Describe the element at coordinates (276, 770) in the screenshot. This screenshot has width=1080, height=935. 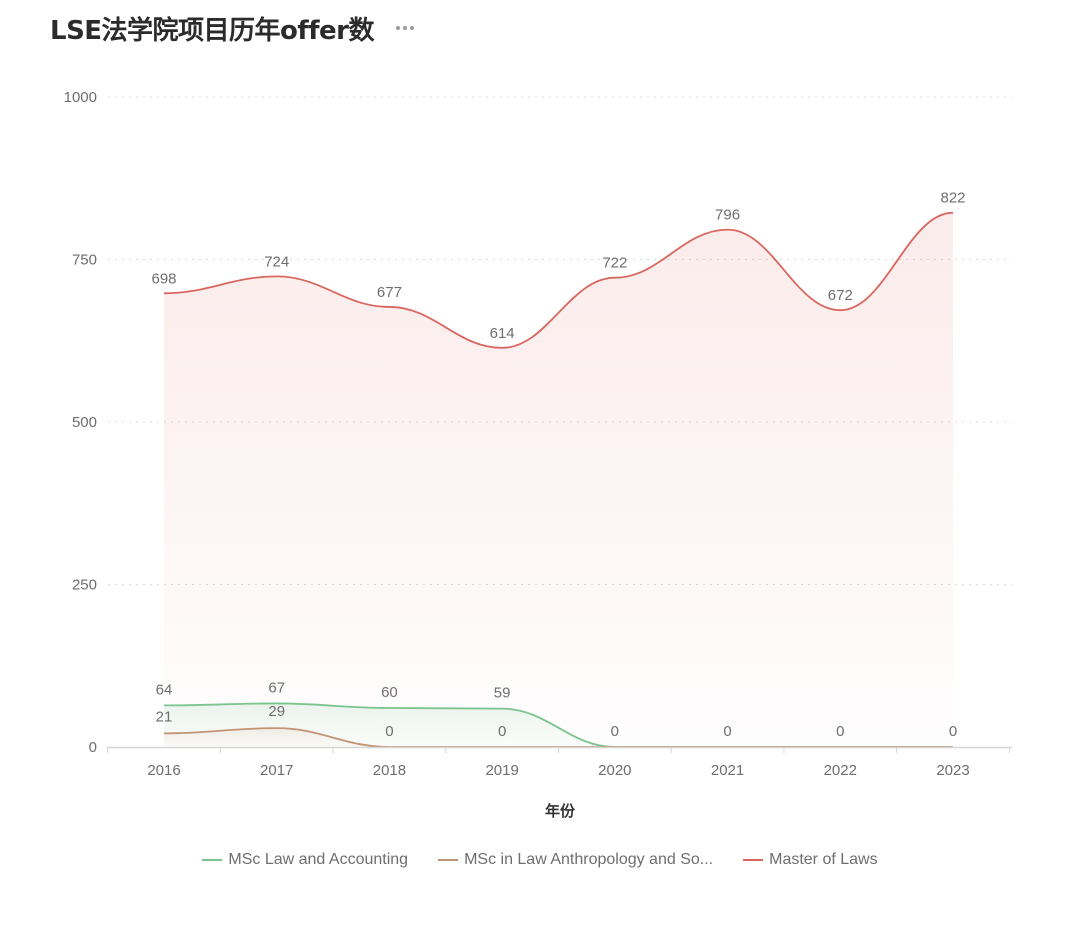
I see `svg-text: 2017` at that location.